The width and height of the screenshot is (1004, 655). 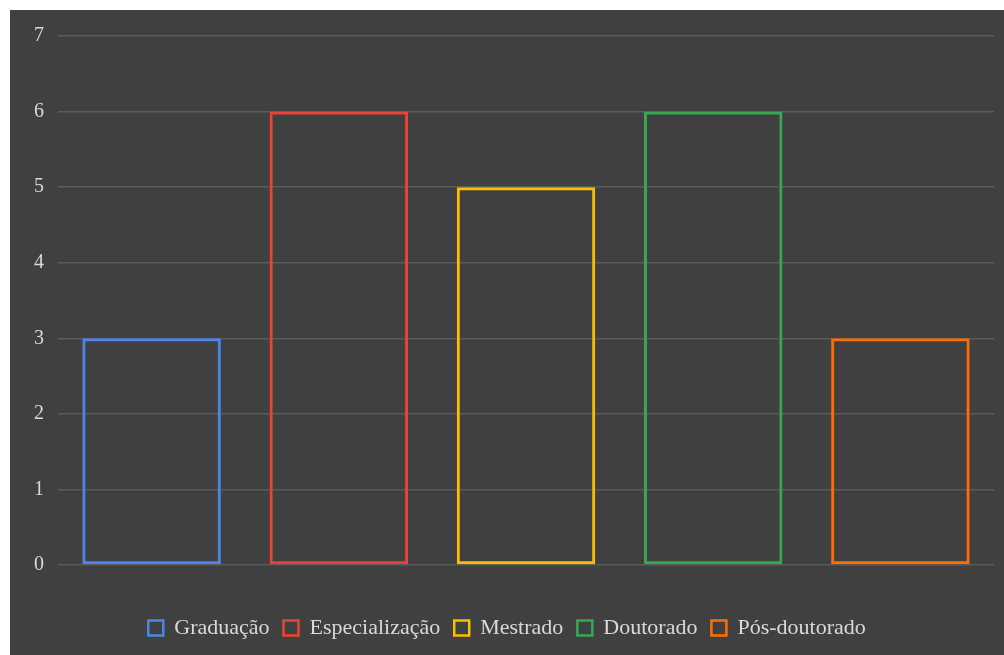 What do you see at coordinates (39, 336) in the screenshot?
I see `y-tick-label: 3` at bounding box center [39, 336].